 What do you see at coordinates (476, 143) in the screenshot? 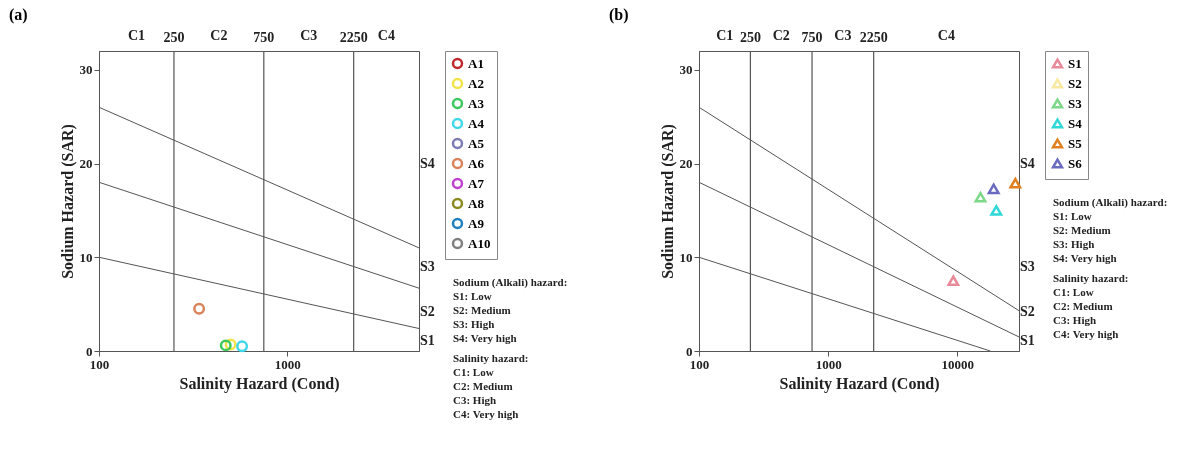
I see `legend-label: A5` at bounding box center [476, 143].